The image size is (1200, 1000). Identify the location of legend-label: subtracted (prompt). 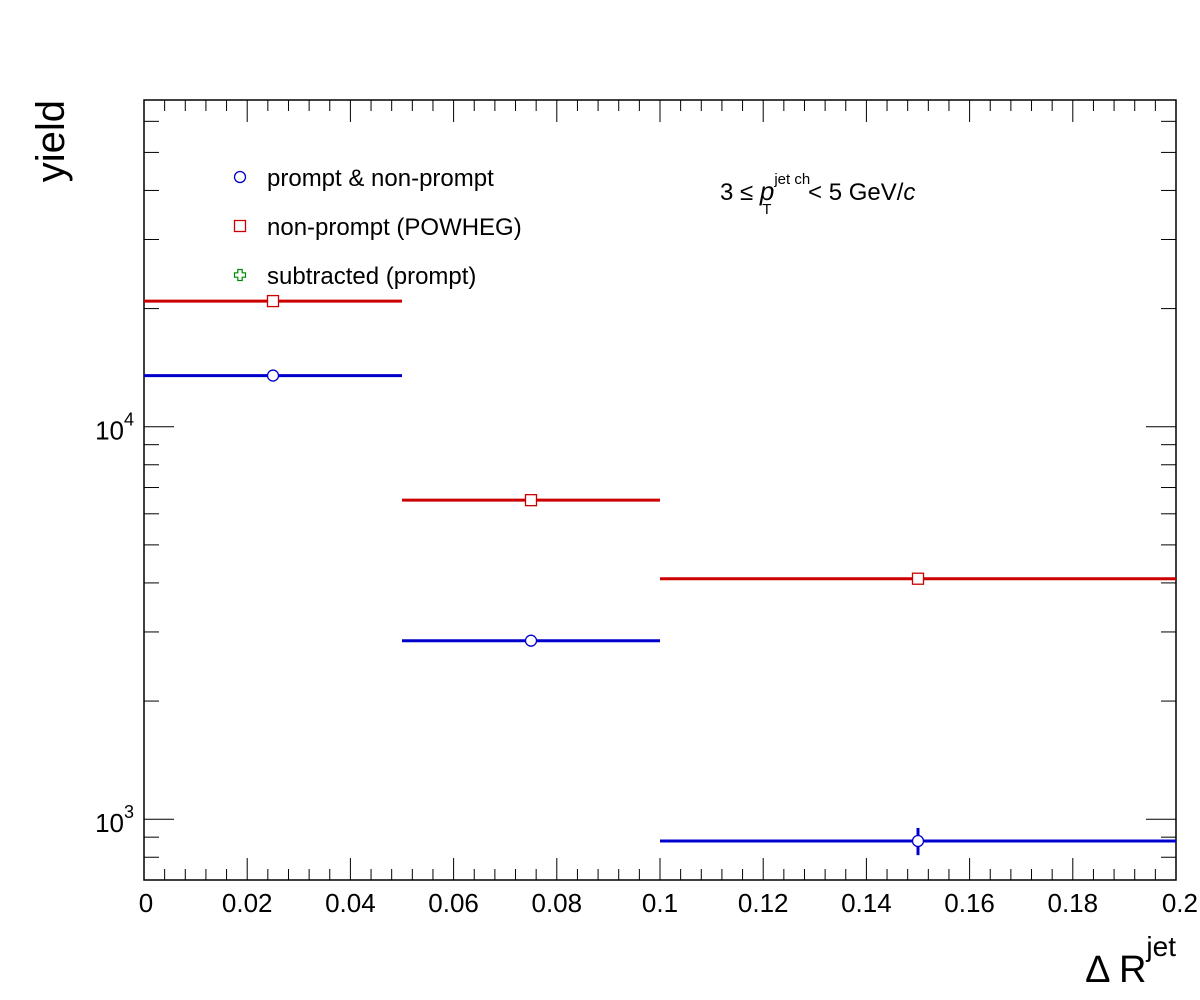
(371, 276).